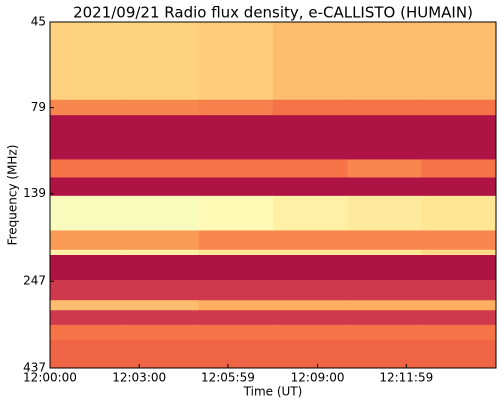  I want to click on x-tick-label: 12:05:59, so click(228, 378).